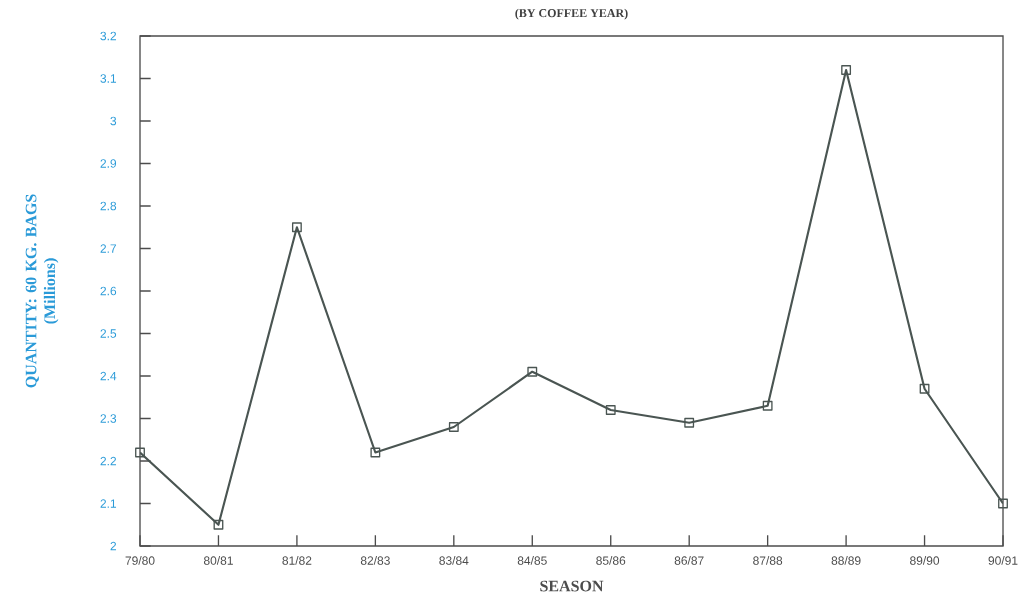 This screenshot has width=1027, height=611. What do you see at coordinates (1003, 560) in the screenshot?
I see `x-tick-label: 90/91` at bounding box center [1003, 560].